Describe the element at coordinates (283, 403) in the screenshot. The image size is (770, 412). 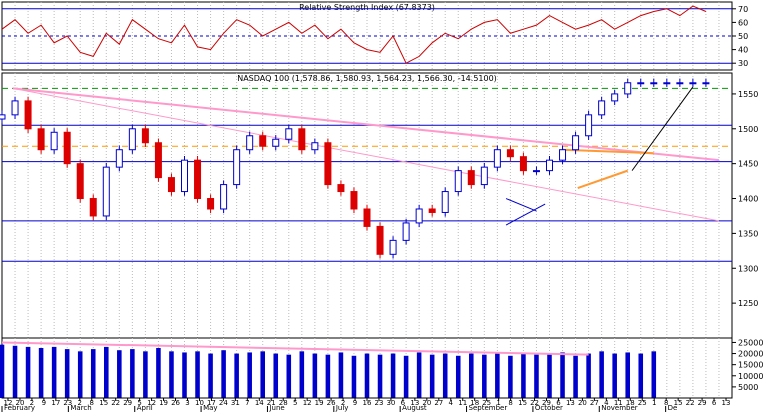
I see `x-tick-label: 28` at that location.